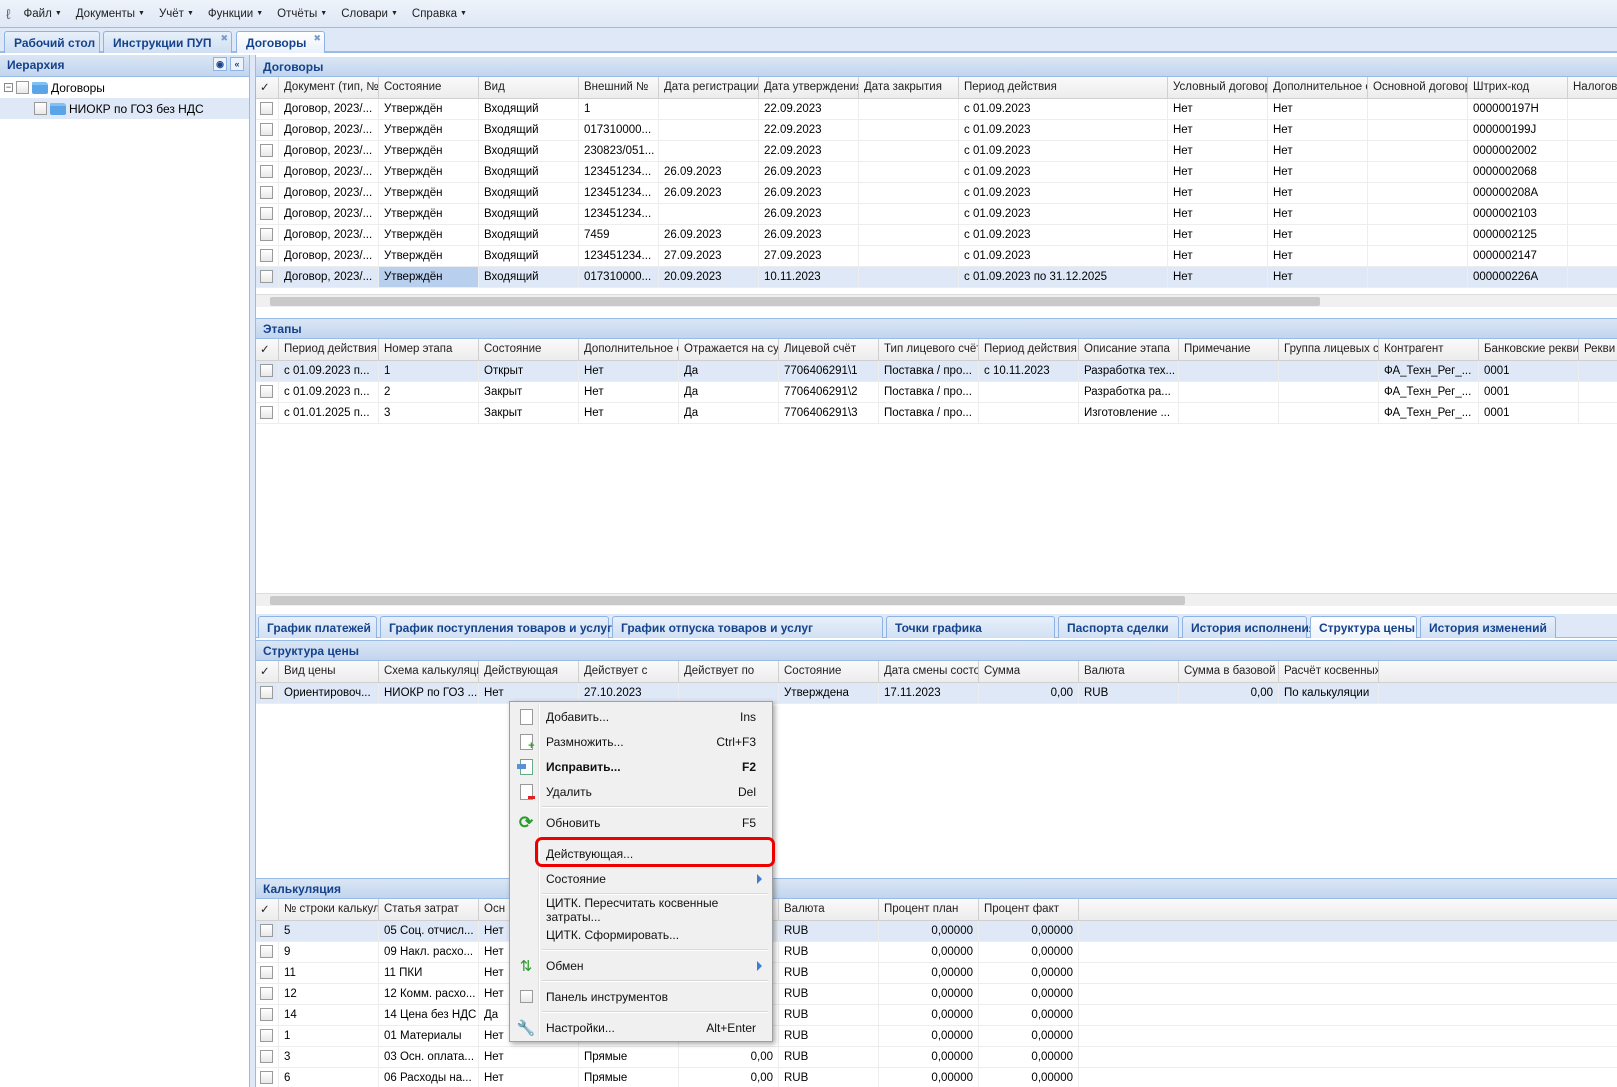 Image resolution: width=1617 pixels, height=1087 pixels. I want to click on column-header: № строки калькул, so click(329, 909).